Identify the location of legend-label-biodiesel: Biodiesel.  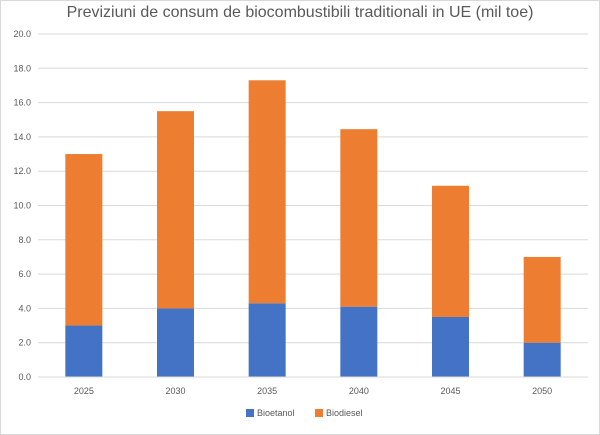
(344, 413).